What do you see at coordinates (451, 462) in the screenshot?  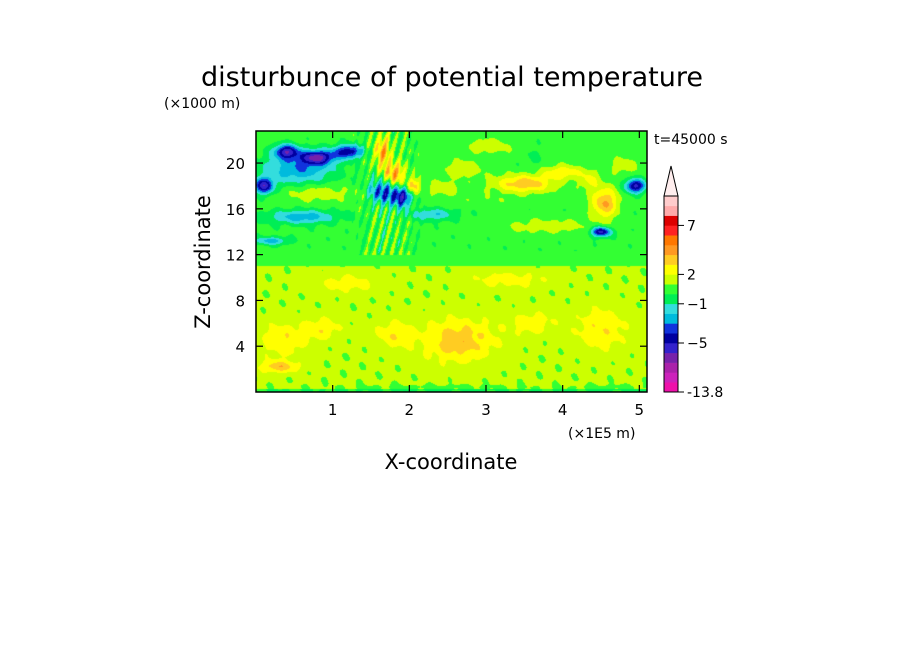 I see `x-axis-label: X-coordinate` at bounding box center [451, 462].